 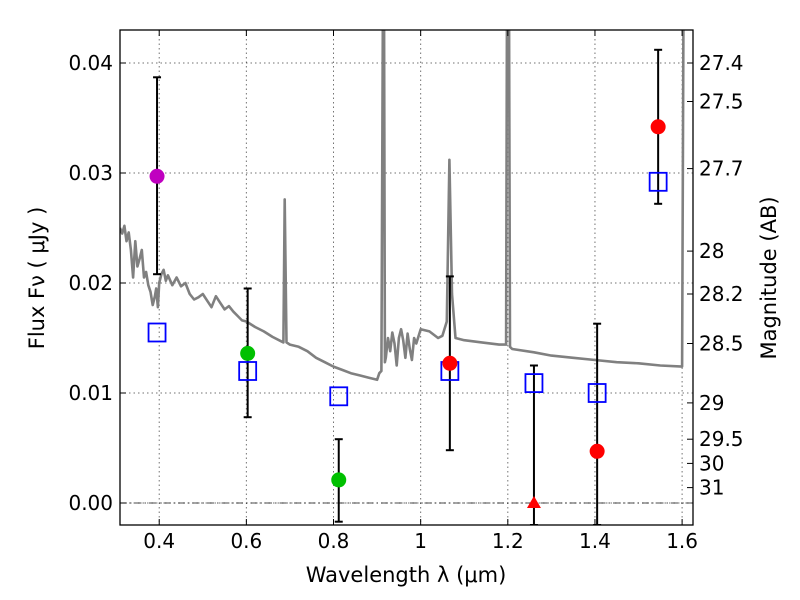 I want to click on magnitude-tick-label: 27.7, so click(x=721, y=169).